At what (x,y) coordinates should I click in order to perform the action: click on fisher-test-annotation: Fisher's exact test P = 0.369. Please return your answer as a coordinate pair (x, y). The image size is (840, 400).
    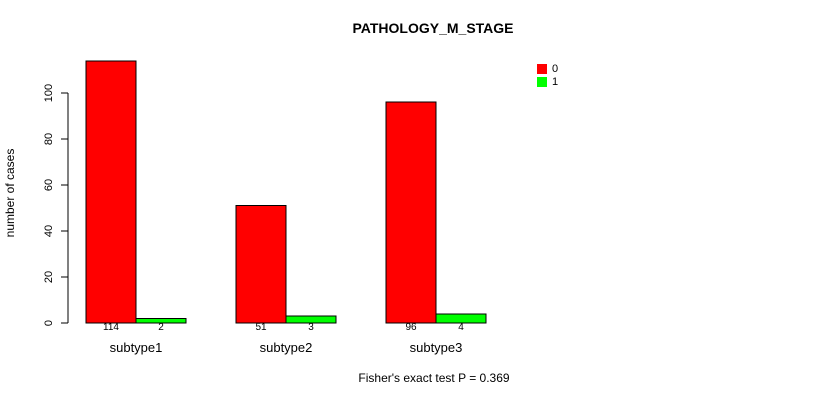
    Looking at the image, I should click on (434, 378).